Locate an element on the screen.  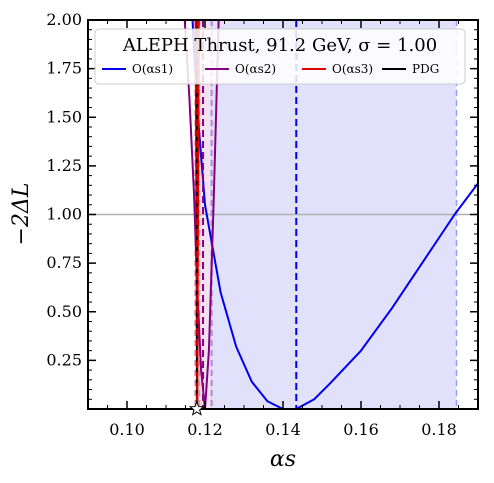
legend-title: ALEPH Thrust, 91.2 GeV, σ = 1.00 is located at coordinates (279, 45).